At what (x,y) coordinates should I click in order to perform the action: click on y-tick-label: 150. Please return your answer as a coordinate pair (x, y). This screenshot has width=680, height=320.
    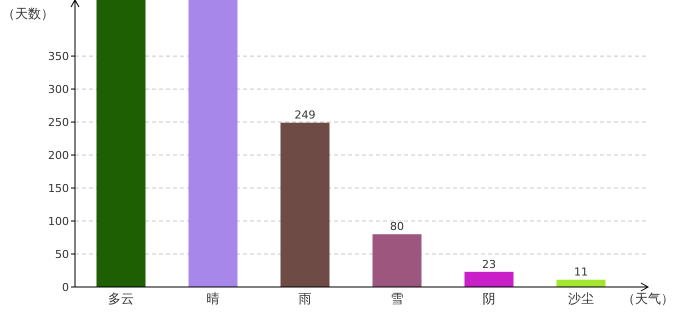
    Looking at the image, I should click on (58, 189).